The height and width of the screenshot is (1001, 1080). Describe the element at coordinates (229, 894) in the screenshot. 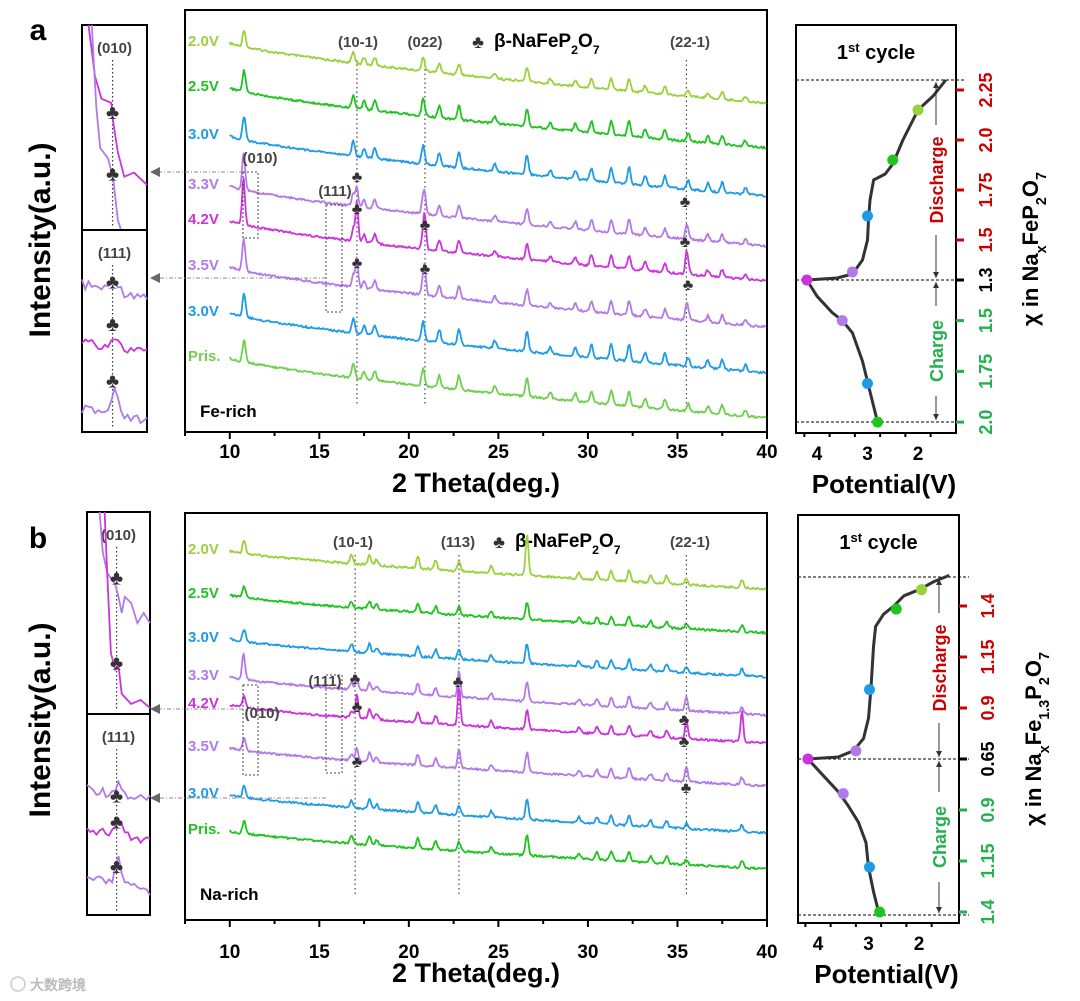

I see `sample-label: Na-rich` at that location.